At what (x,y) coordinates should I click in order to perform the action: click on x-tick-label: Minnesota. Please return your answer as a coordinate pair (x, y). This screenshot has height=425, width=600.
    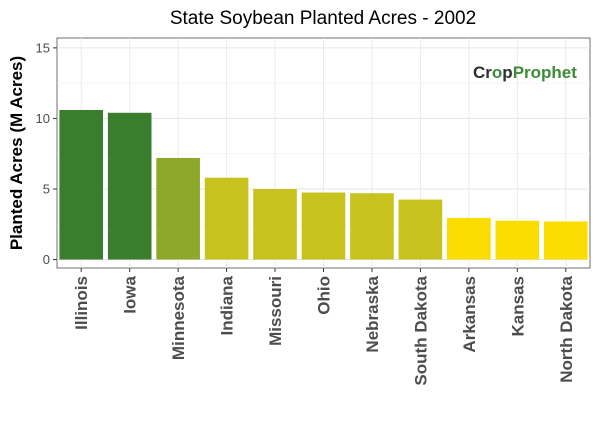
    Looking at the image, I should click on (178, 317).